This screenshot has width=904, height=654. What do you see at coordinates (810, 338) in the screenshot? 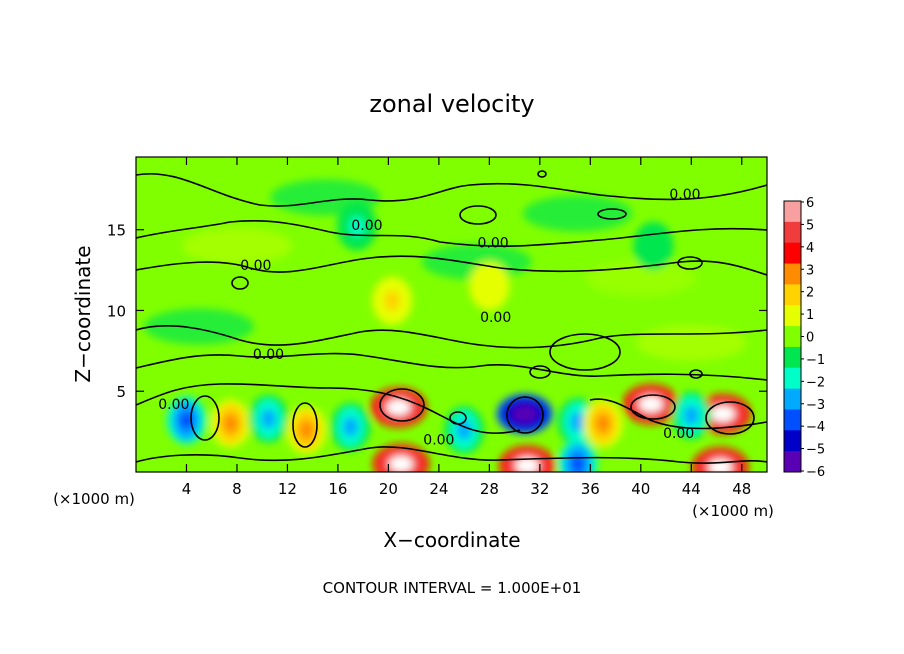
I see `colorbar-tick-label: 0` at bounding box center [810, 338].